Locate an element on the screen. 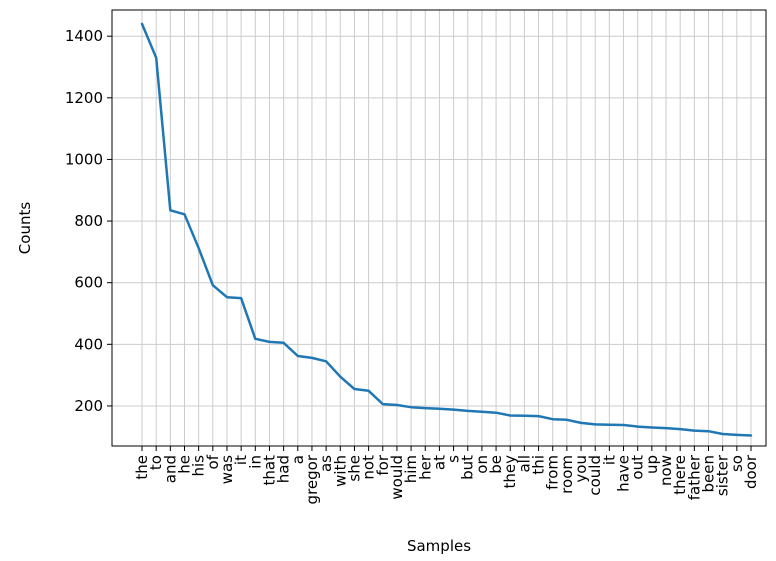 This screenshot has height=561, width=776. x-tick-label: they is located at coordinates (510, 472).